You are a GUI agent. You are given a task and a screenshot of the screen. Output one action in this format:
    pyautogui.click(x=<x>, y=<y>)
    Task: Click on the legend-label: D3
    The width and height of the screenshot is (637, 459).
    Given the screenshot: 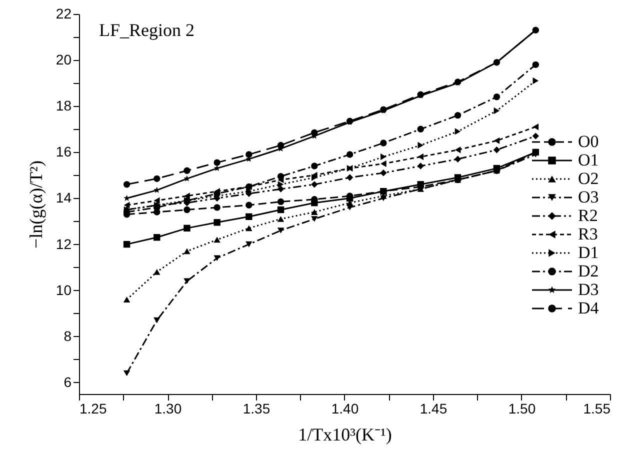 What is the action you would take?
    pyautogui.click(x=588, y=289)
    